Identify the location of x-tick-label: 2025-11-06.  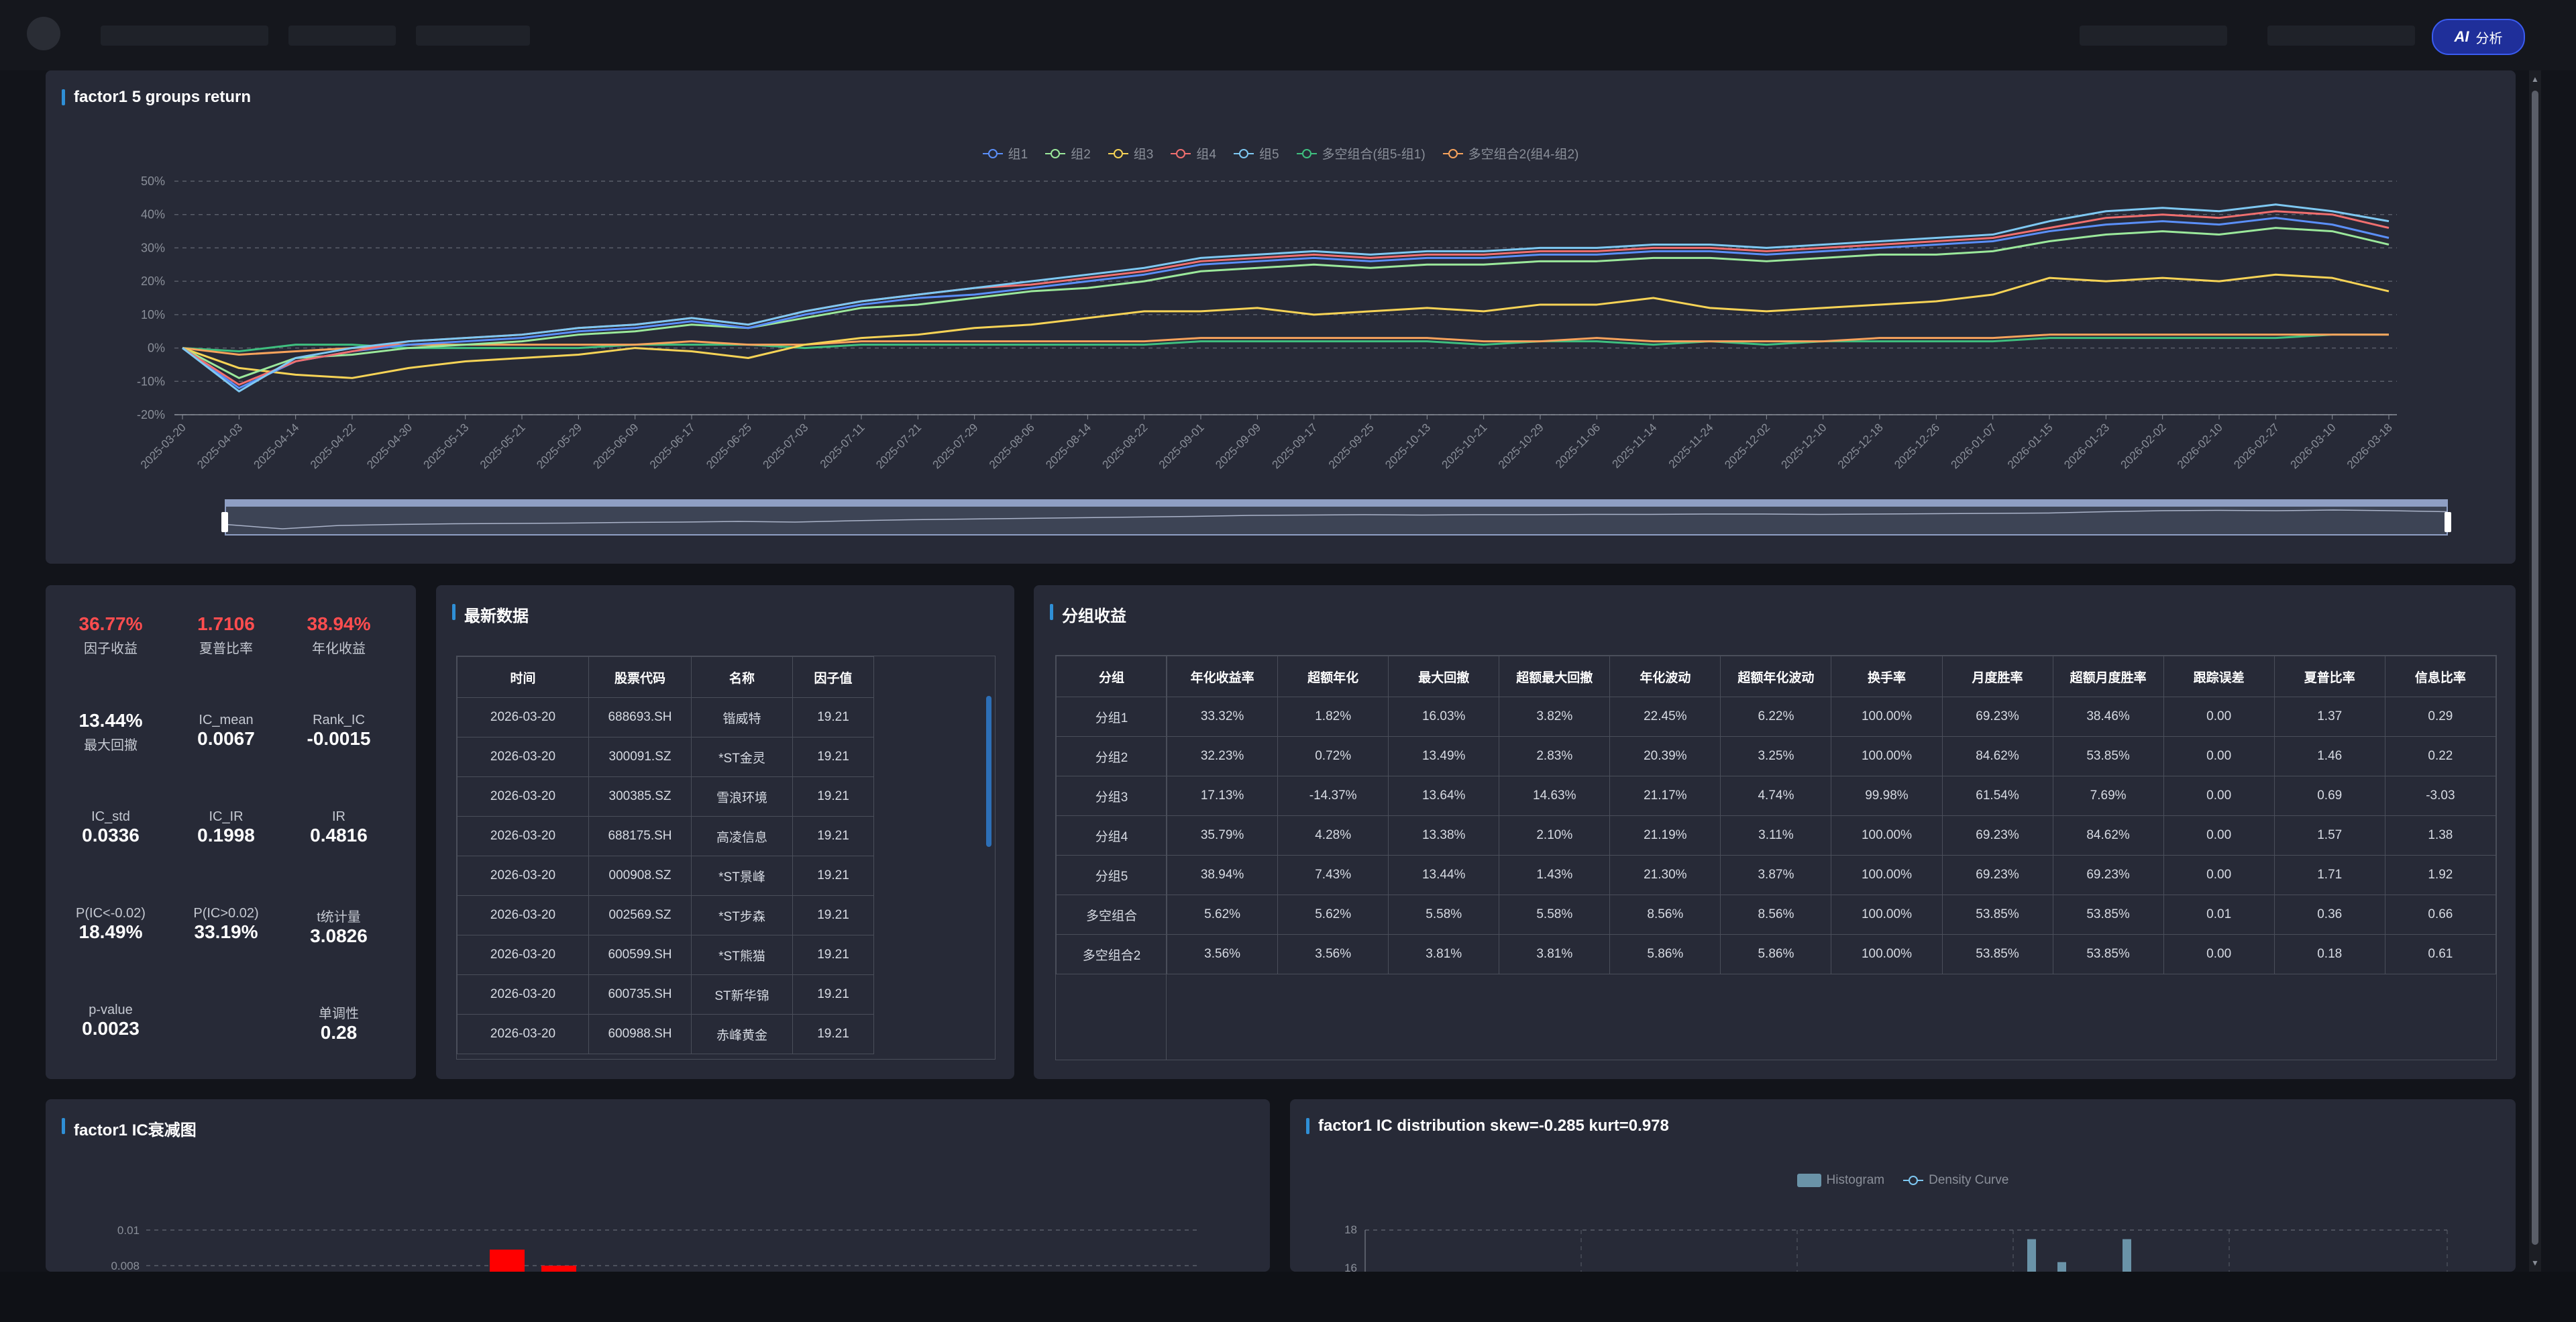
(1578, 445).